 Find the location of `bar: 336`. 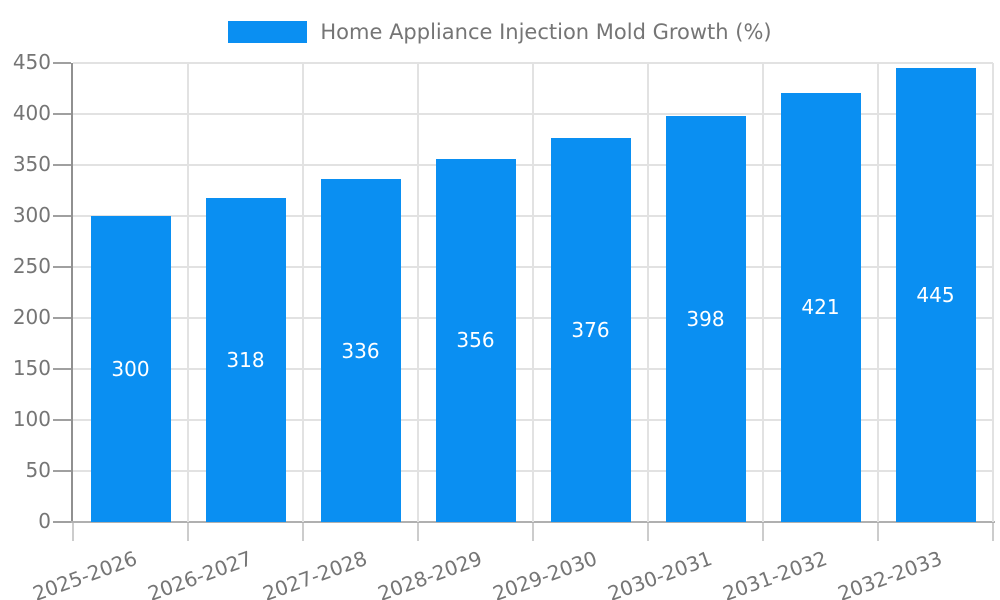

bar: 336 is located at coordinates (360, 350).